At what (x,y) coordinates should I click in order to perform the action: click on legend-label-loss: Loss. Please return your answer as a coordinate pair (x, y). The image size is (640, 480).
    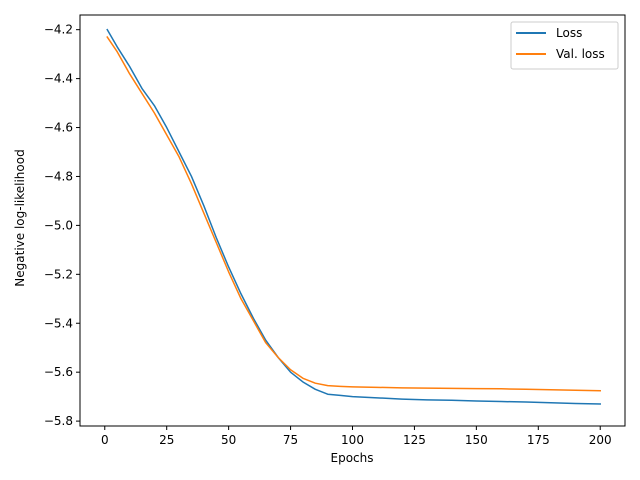
    Looking at the image, I should click on (569, 33).